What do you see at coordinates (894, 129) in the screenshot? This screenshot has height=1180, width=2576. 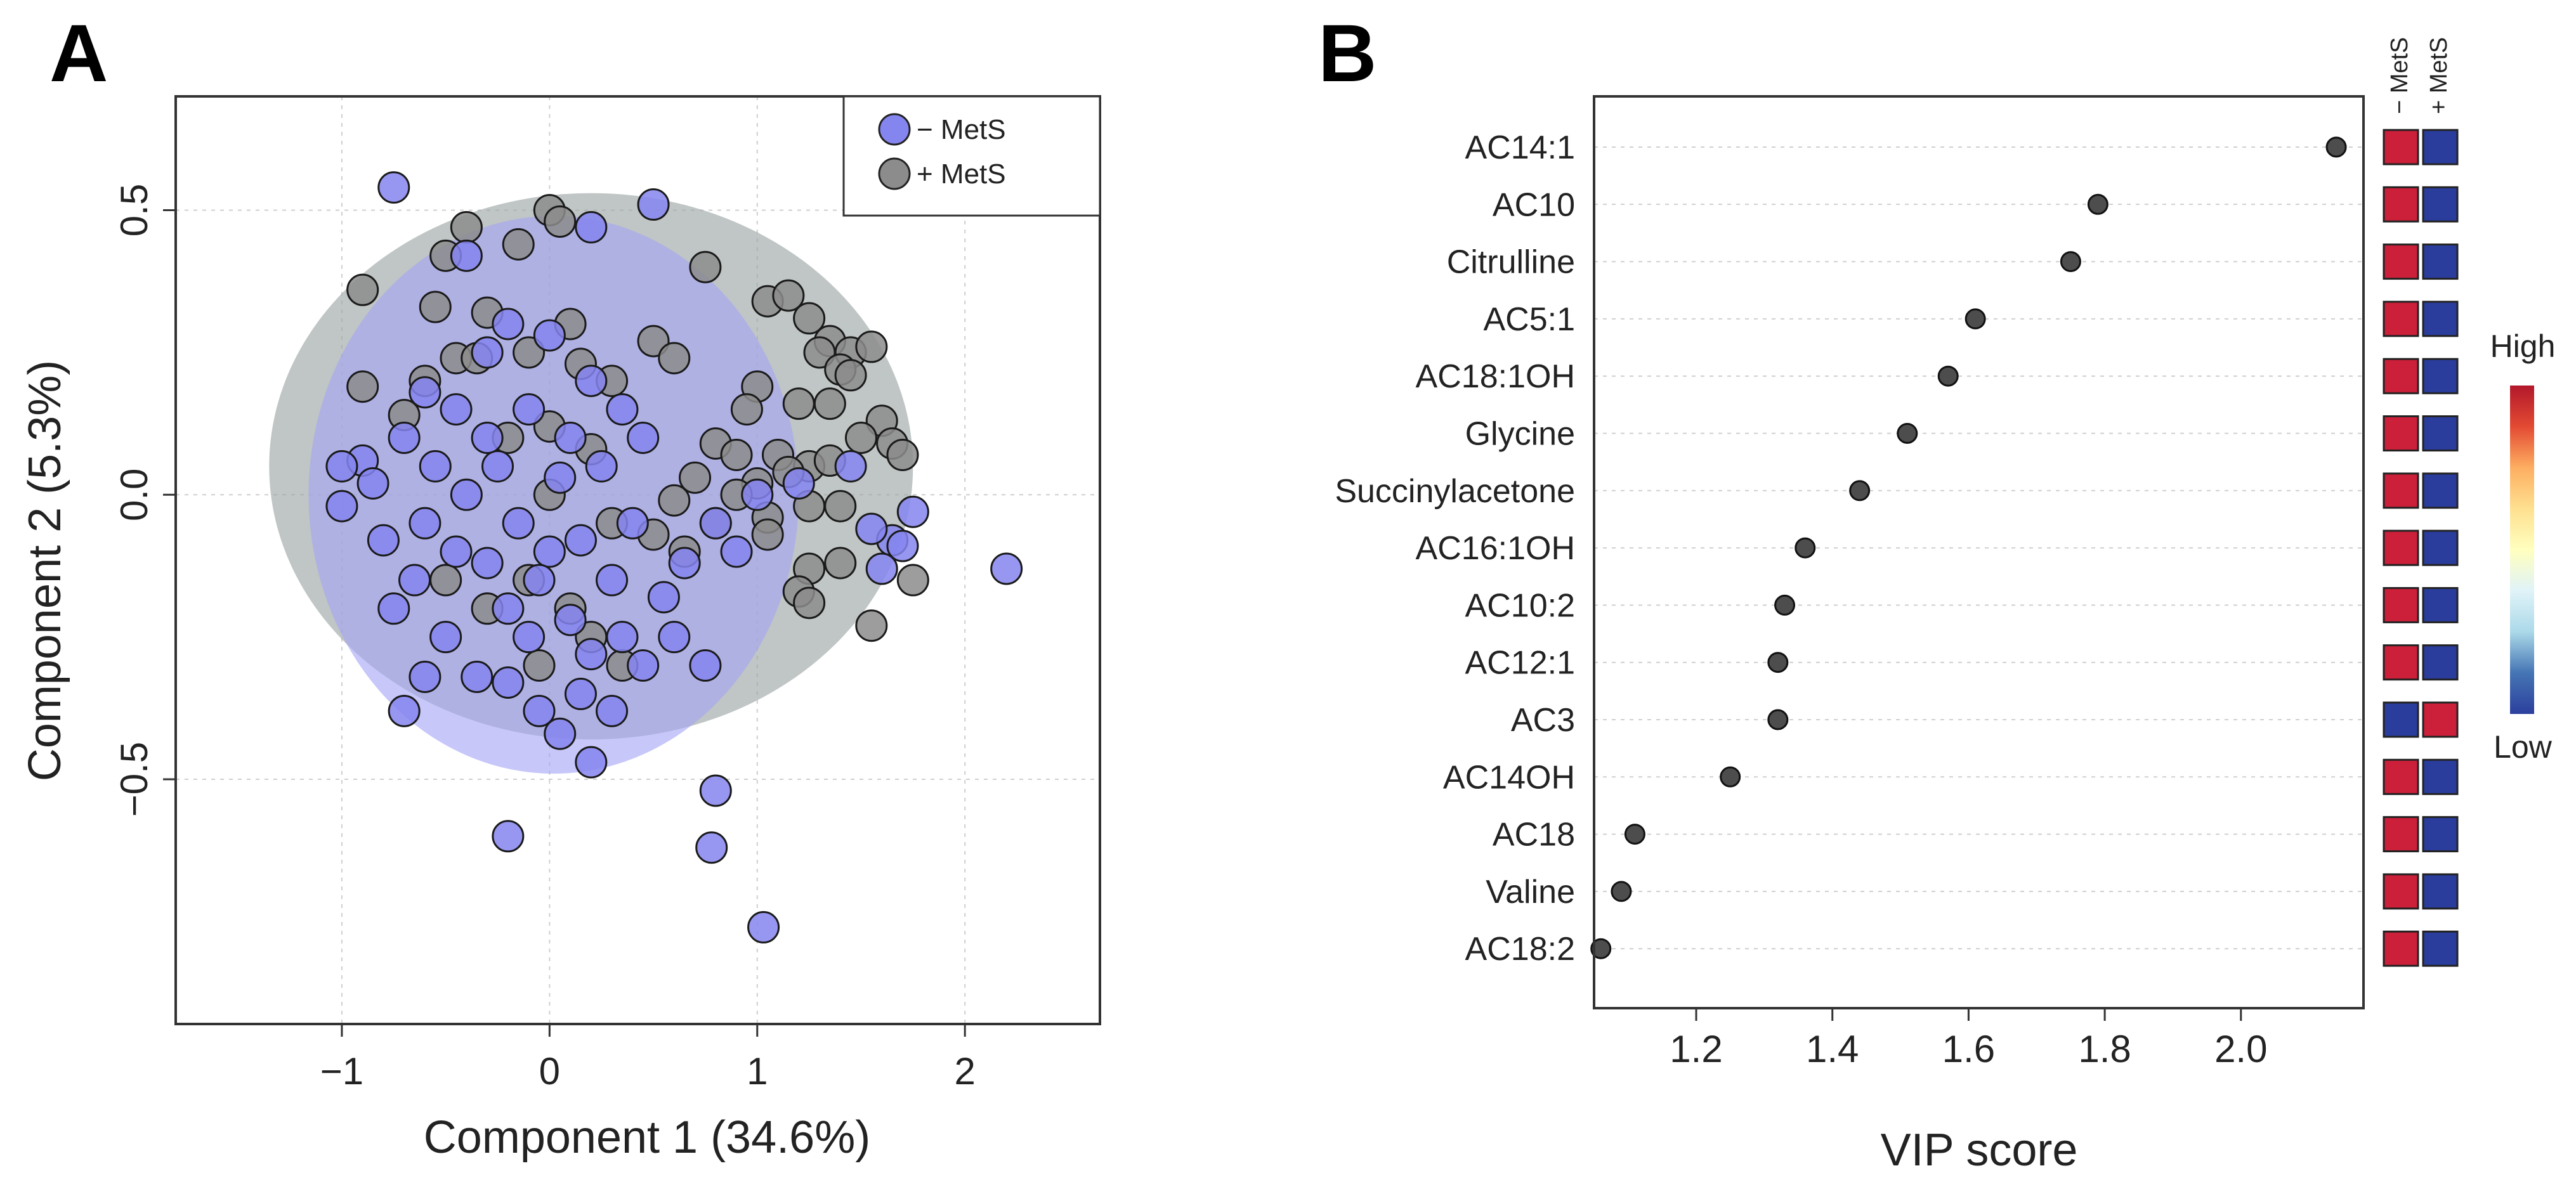 I see `legend-marker-minus-mets` at bounding box center [894, 129].